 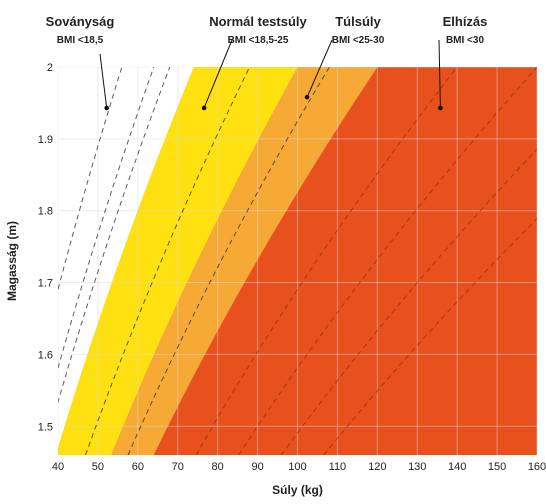 What do you see at coordinates (45, 284) in the screenshot?
I see `y-tick-label: 1.7` at bounding box center [45, 284].